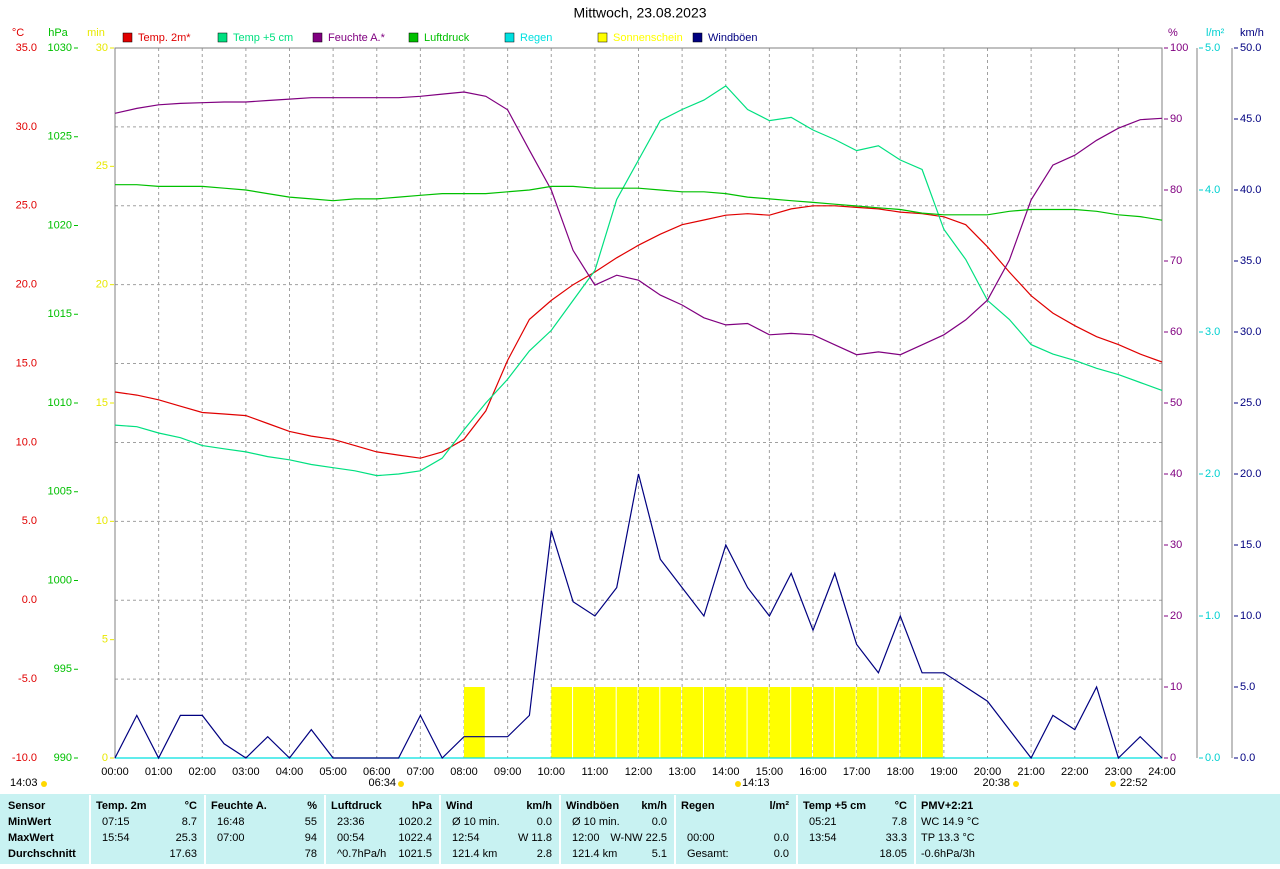 The image size is (1280, 869). I want to click on chart-title: Mittwoch, 23.08.2023, so click(639, 13).